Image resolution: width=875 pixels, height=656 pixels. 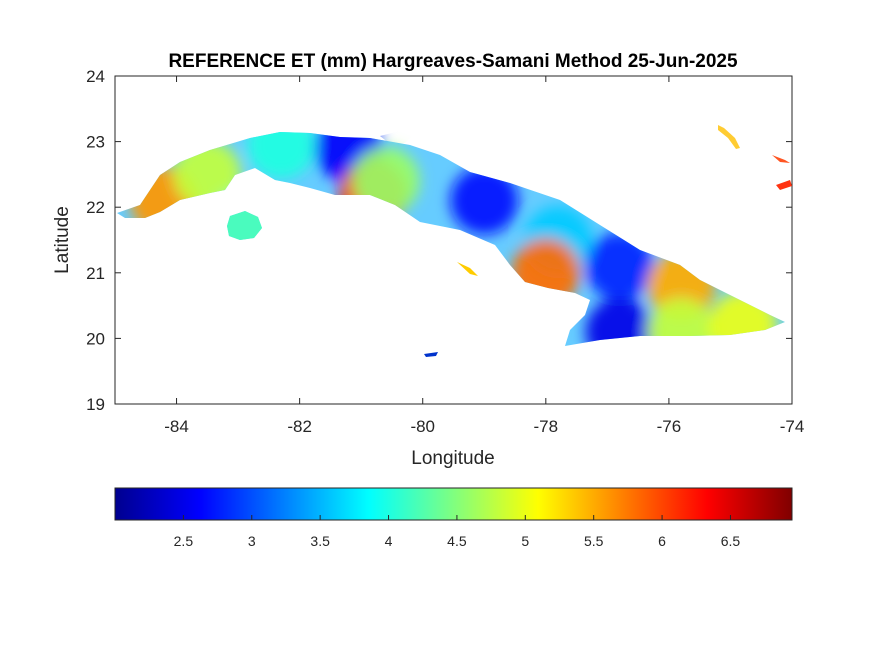 What do you see at coordinates (792, 426) in the screenshot?
I see `x-tick-label: -74` at bounding box center [792, 426].